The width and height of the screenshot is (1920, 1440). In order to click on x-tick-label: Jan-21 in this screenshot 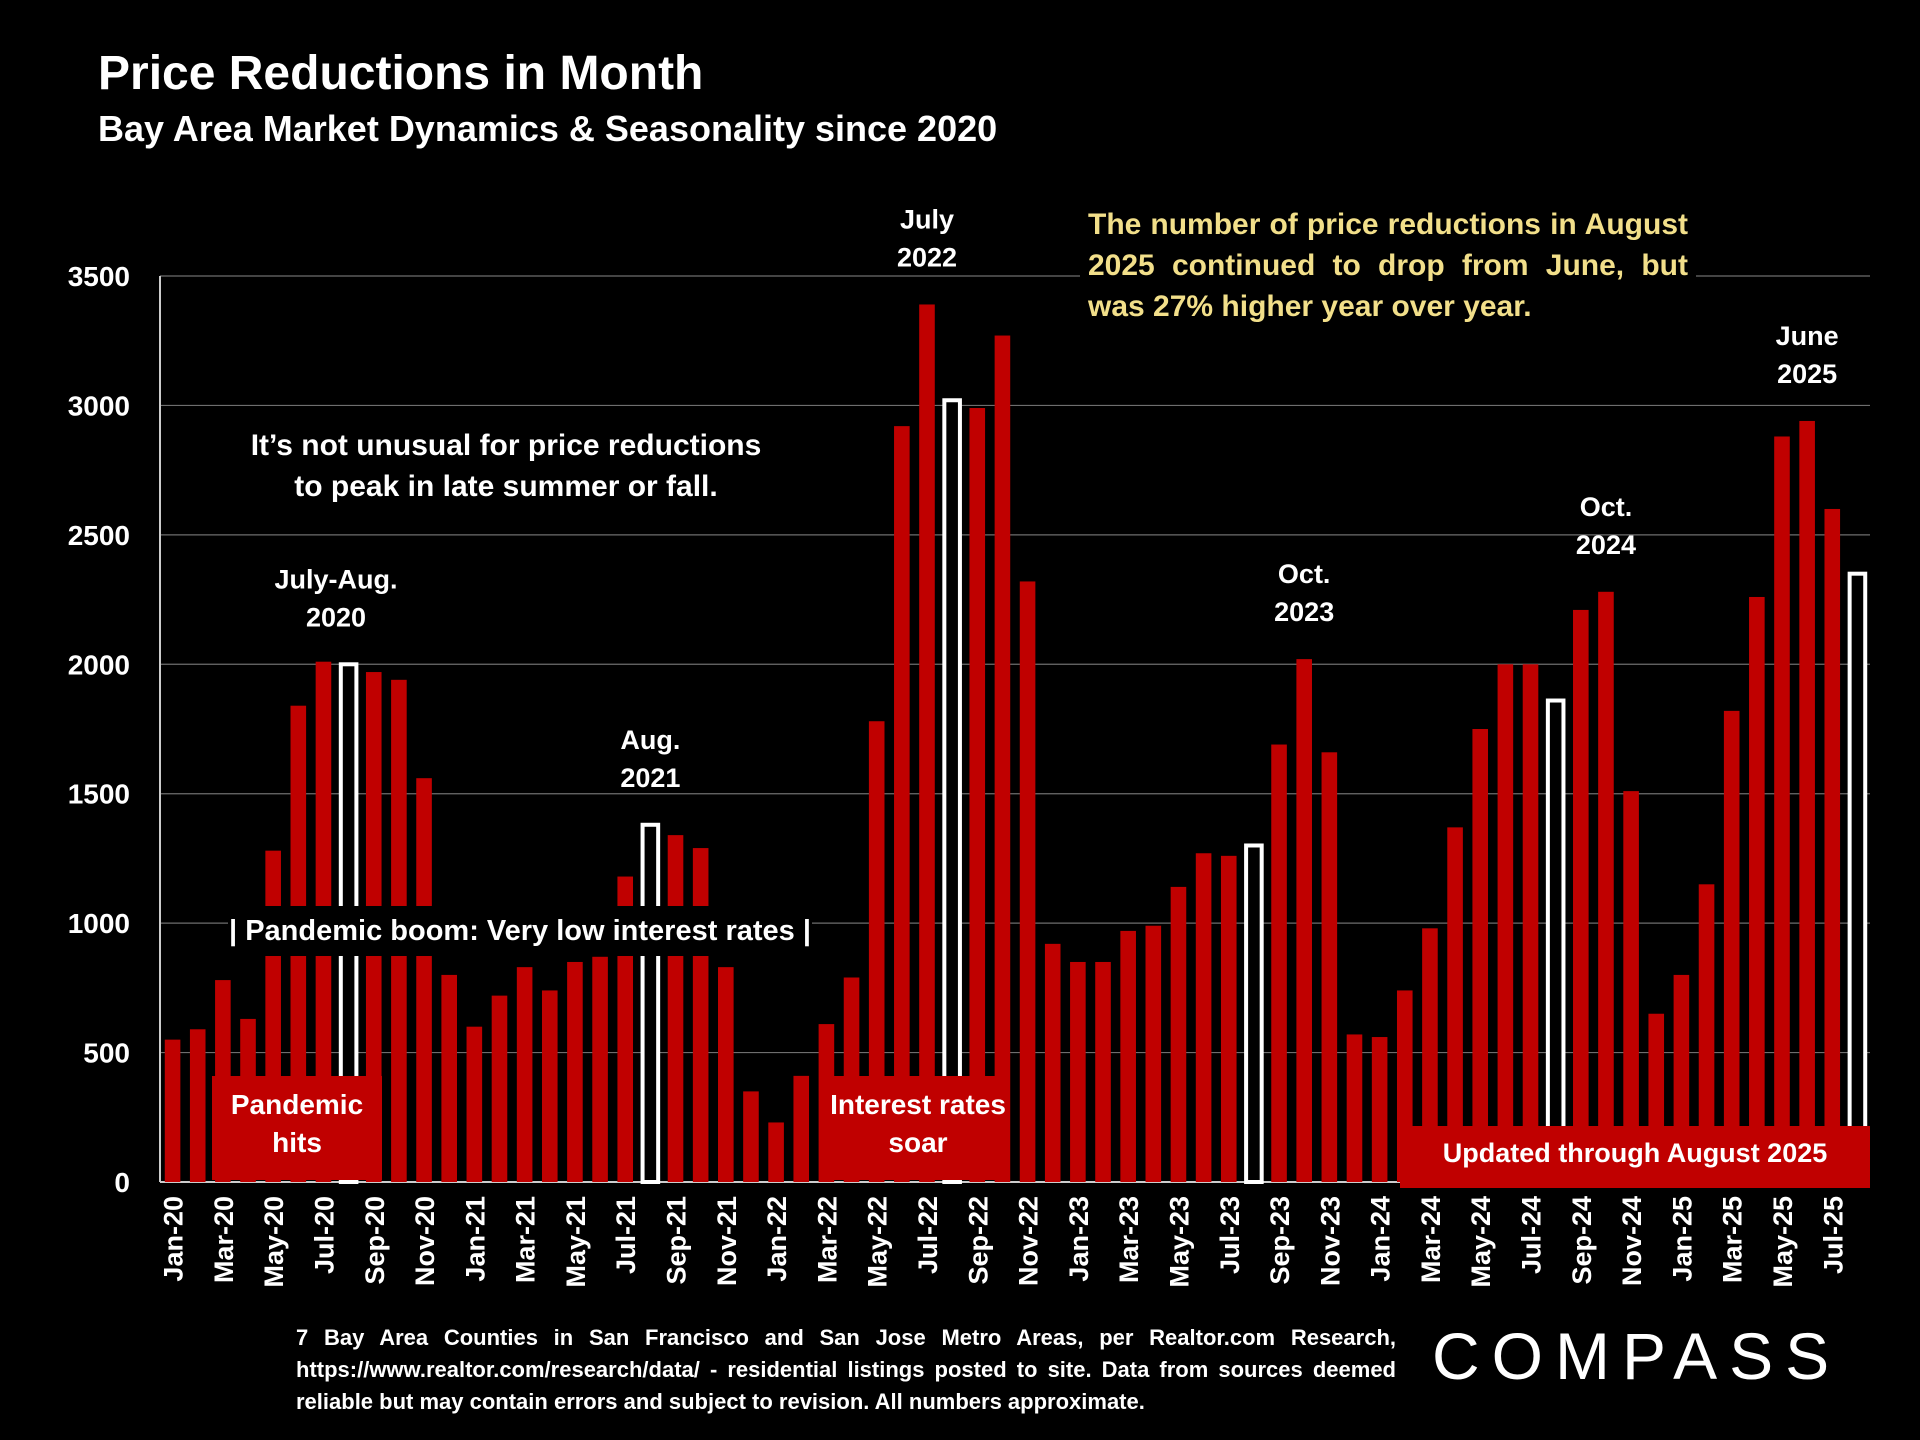, I will do `click(475, 1239)`.